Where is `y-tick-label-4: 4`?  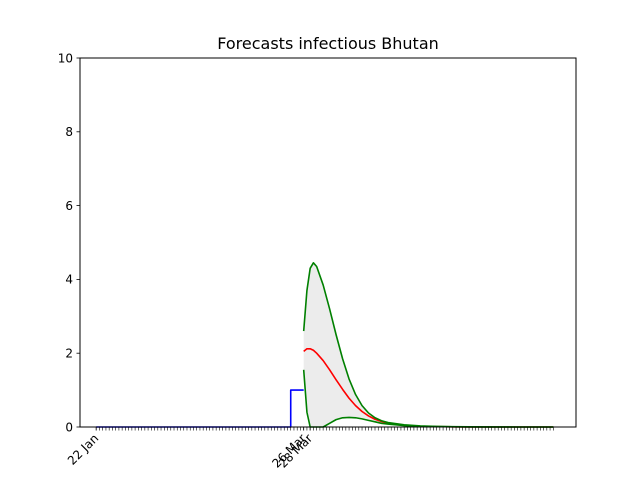 y-tick-label-4: 4 is located at coordinates (69, 280).